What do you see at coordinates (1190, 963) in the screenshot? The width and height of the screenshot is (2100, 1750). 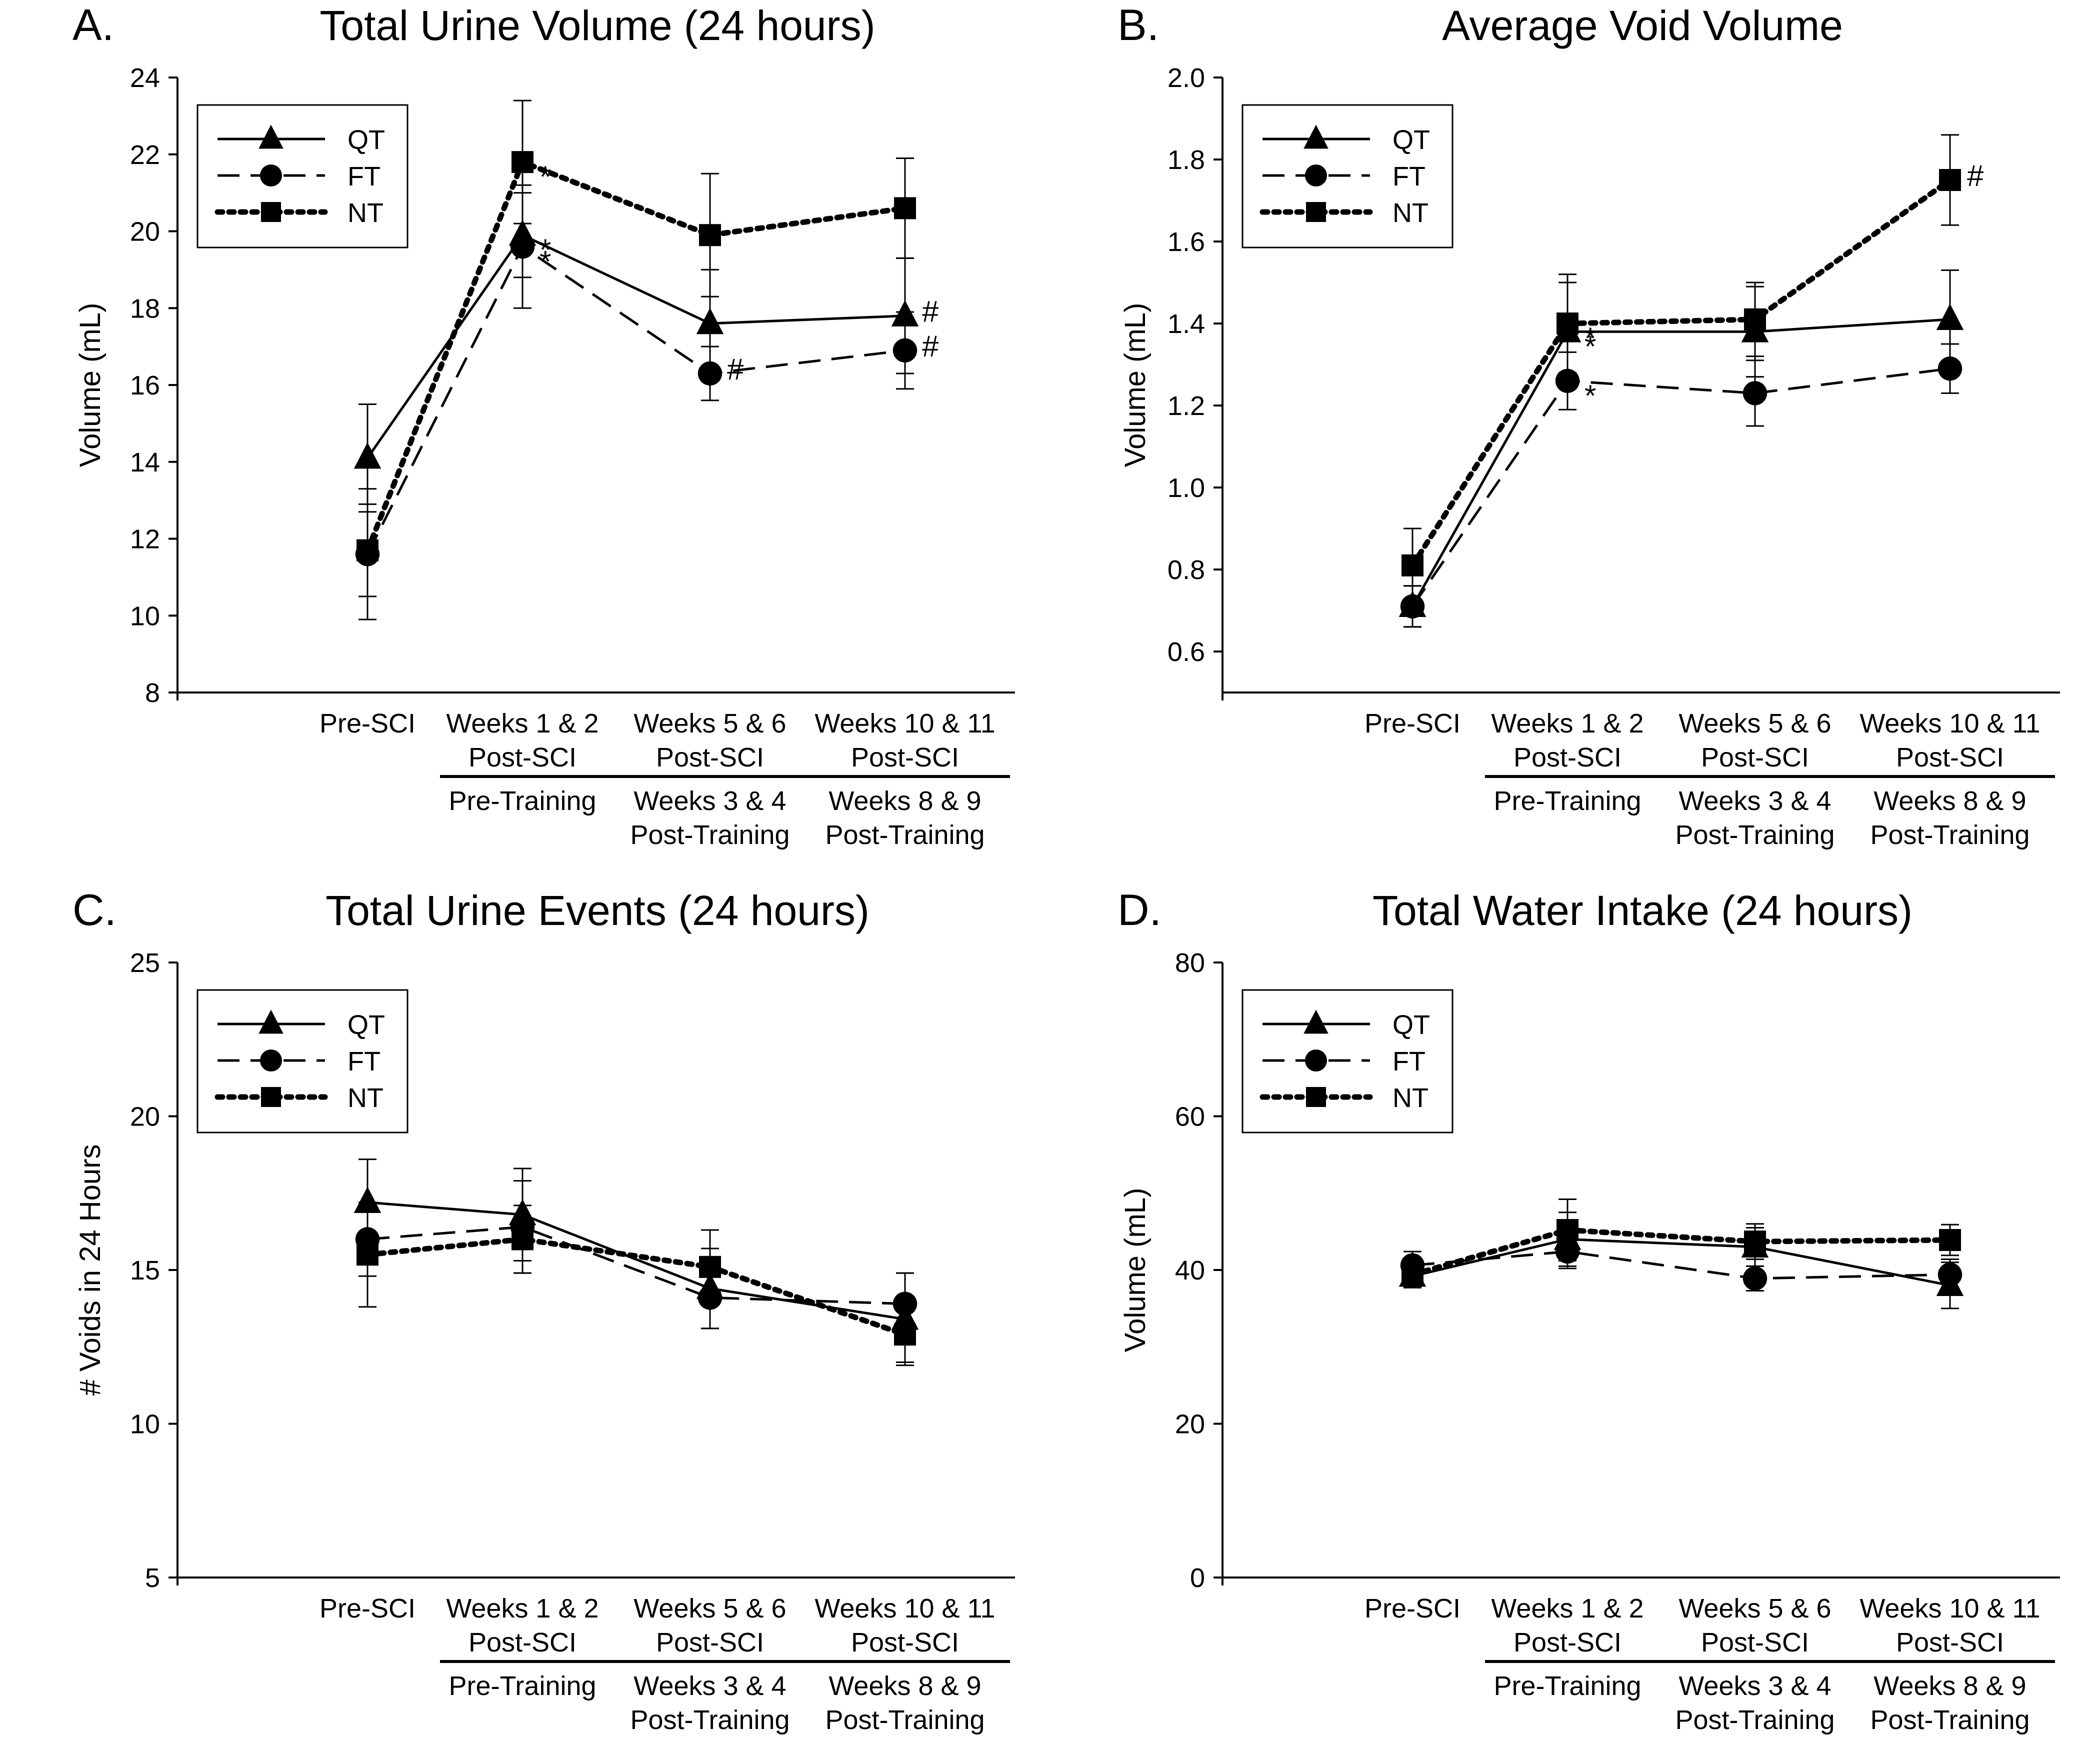 I see `panel-D-y-tick-label: 80` at bounding box center [1190, 963].